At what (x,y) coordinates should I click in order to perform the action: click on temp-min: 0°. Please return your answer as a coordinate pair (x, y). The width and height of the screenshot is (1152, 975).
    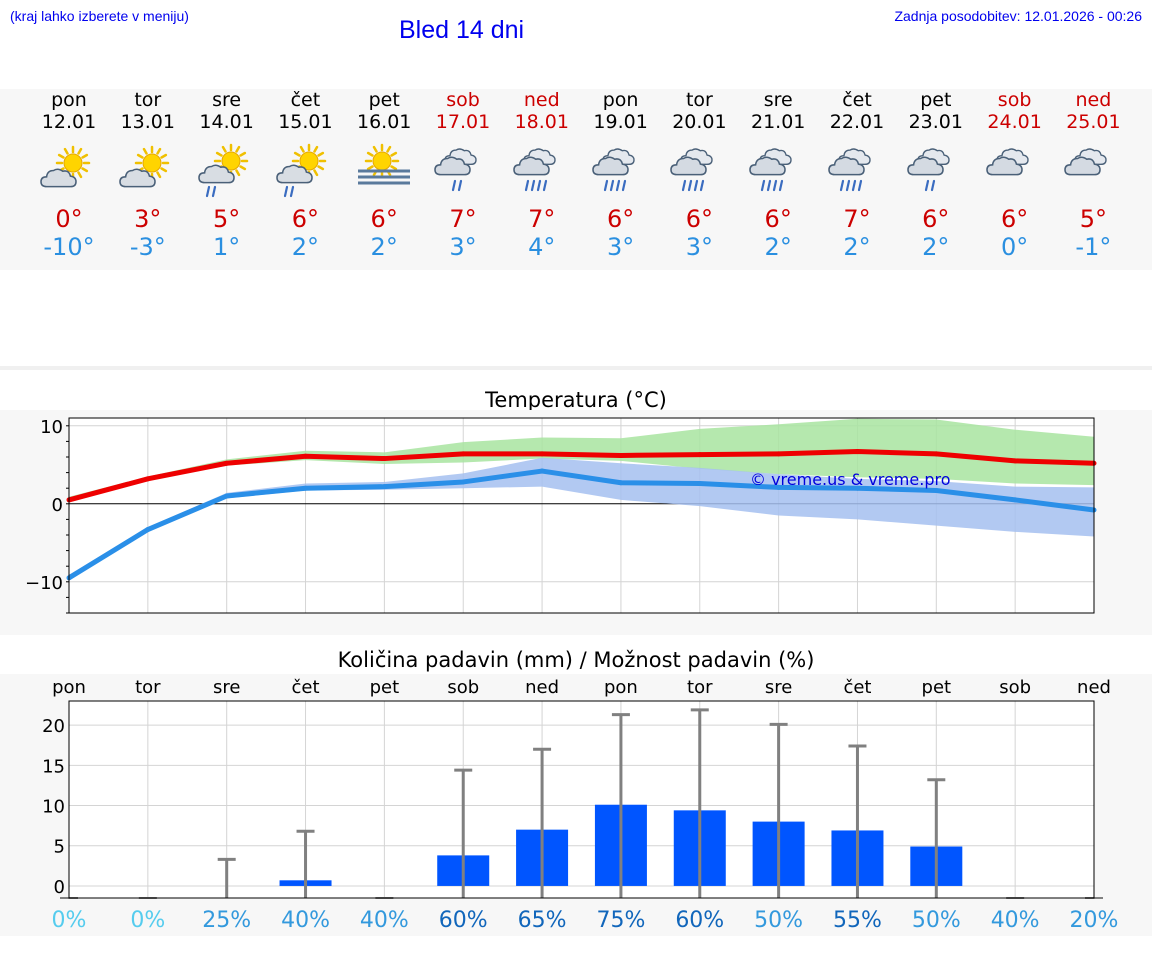
    Looking at the image, I should click on (1014, 247).